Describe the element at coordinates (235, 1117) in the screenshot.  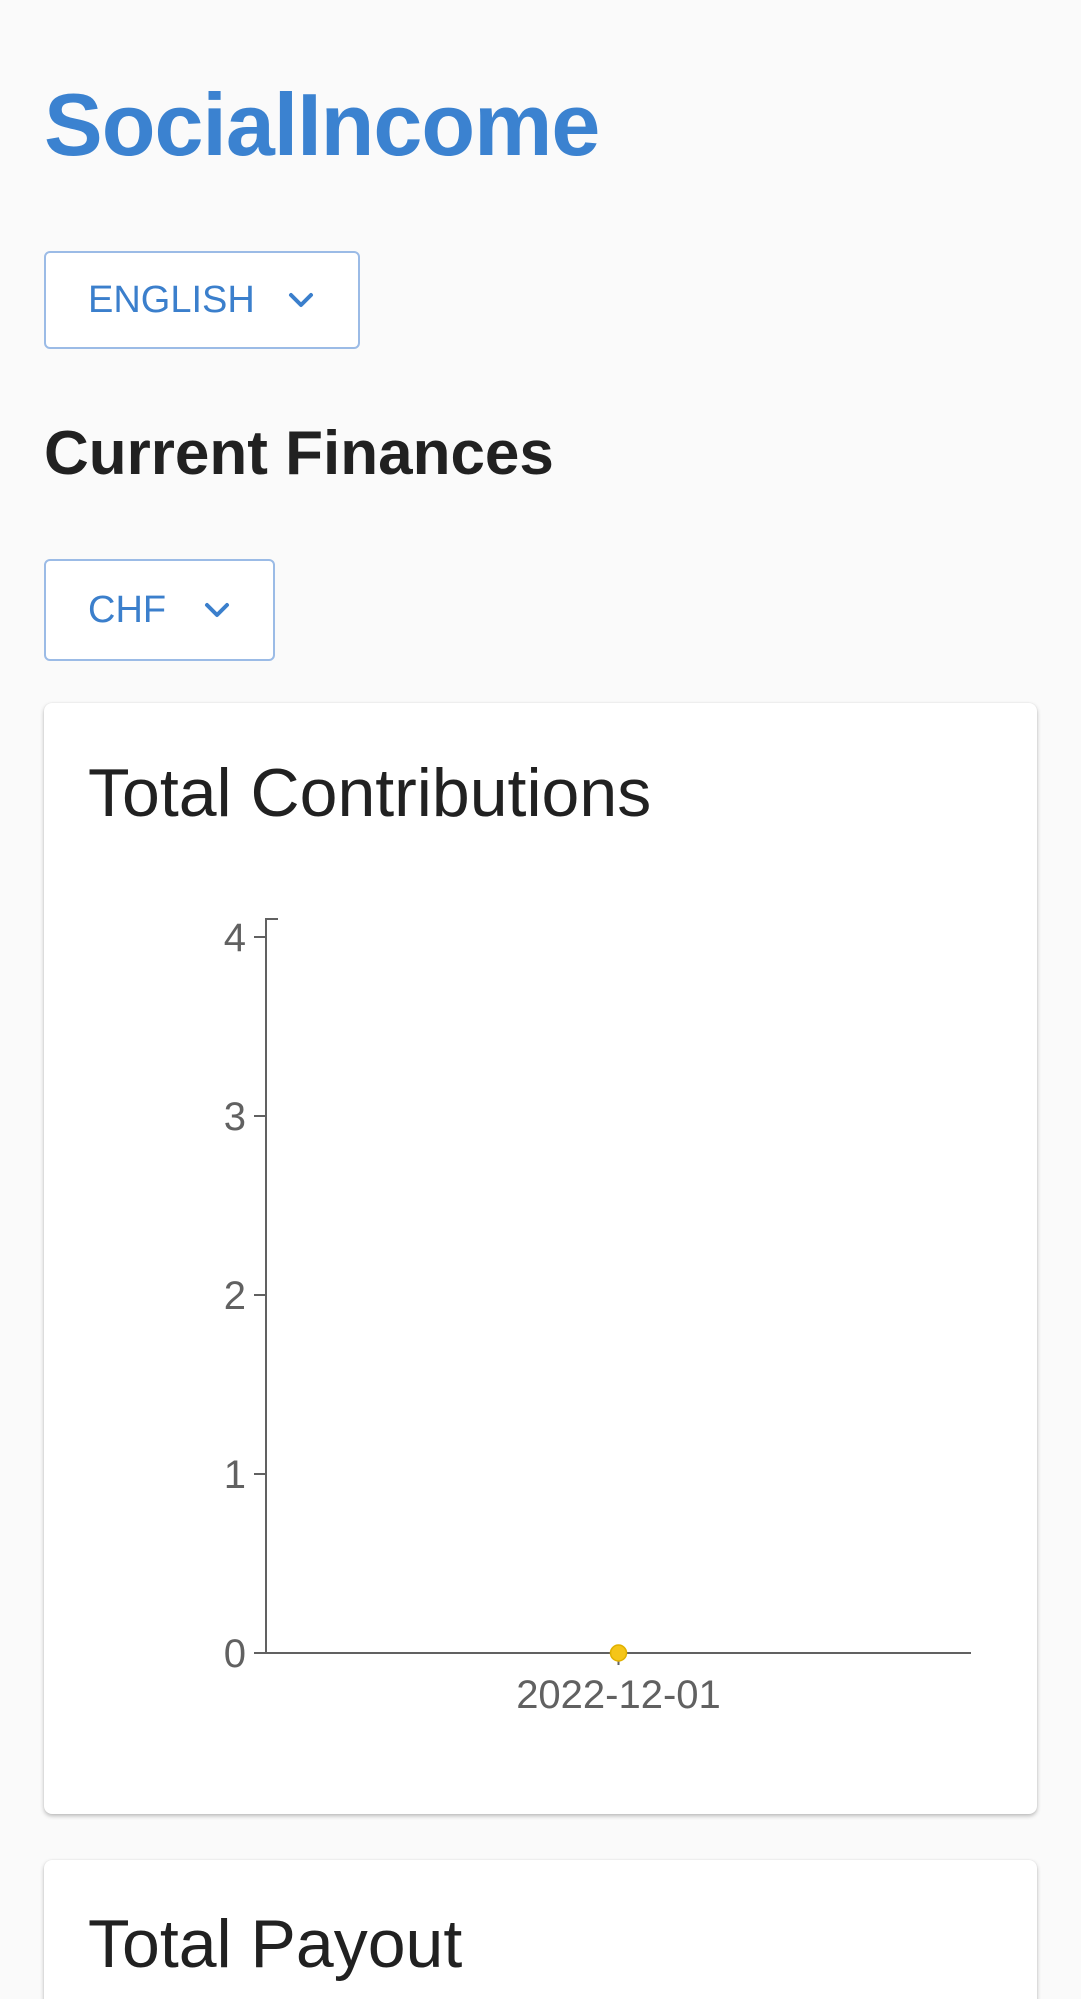
I see `y-tick-label: 3` at that location.